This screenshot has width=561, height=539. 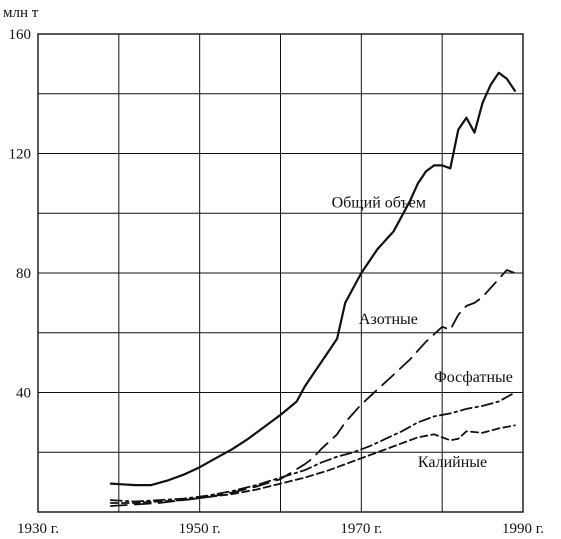 What do you see at coordinates (21, 13) in the screenshot?
I see `y-axis-unit-label: млн т` at bounding box center [21, 13].